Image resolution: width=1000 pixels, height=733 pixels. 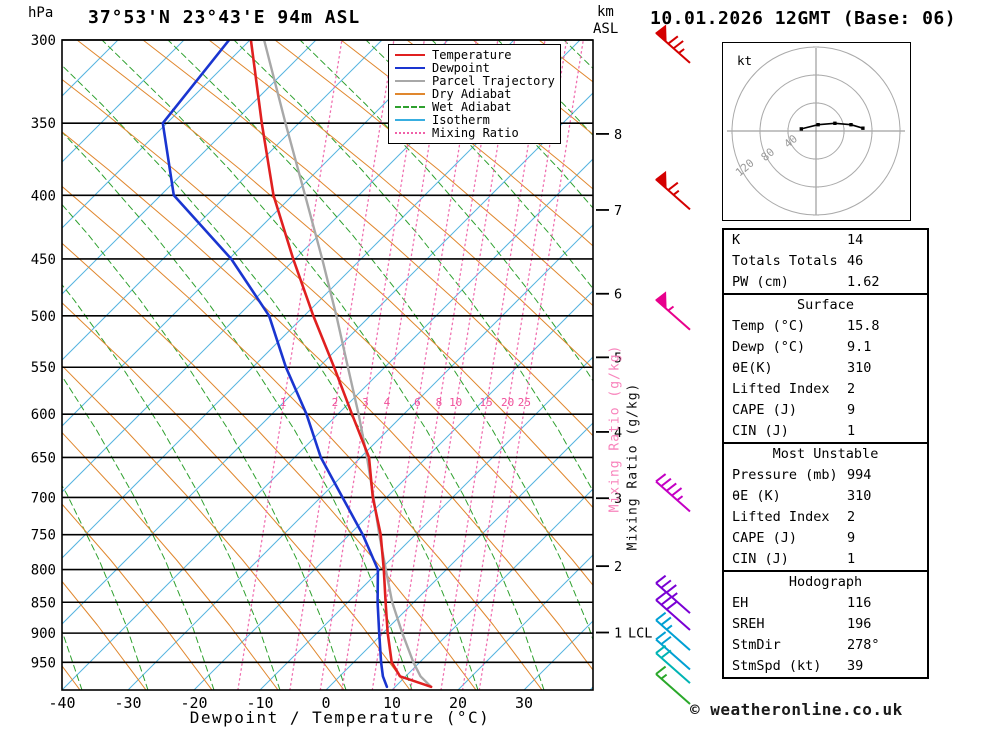 What do you see at coordinates (43, 458) in the screenshot?
I see `svg-text: 650` at bounding box center [43, 458].